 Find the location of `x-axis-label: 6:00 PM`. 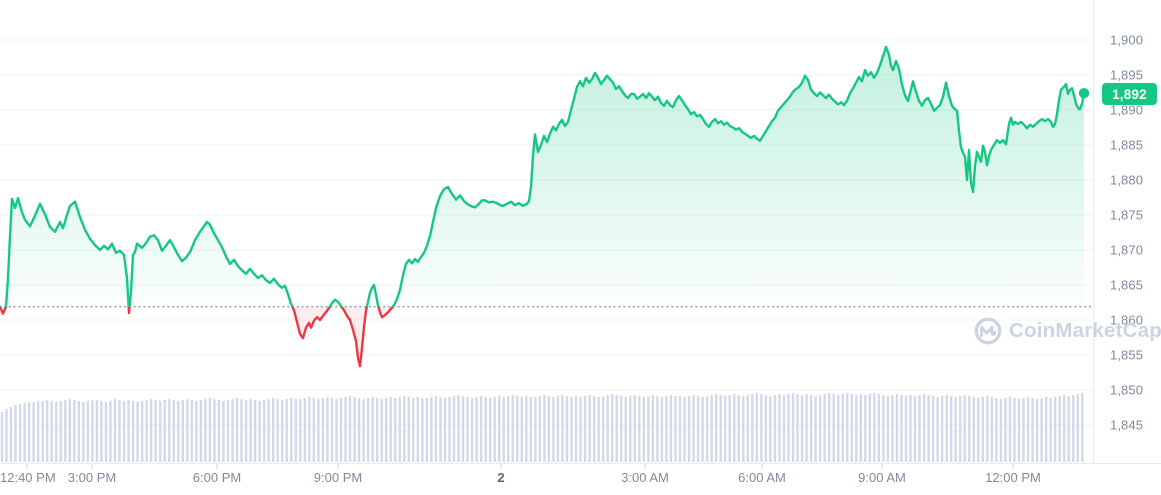

x-axis-label: 6:00 PM is located at coordinates (217, 477).